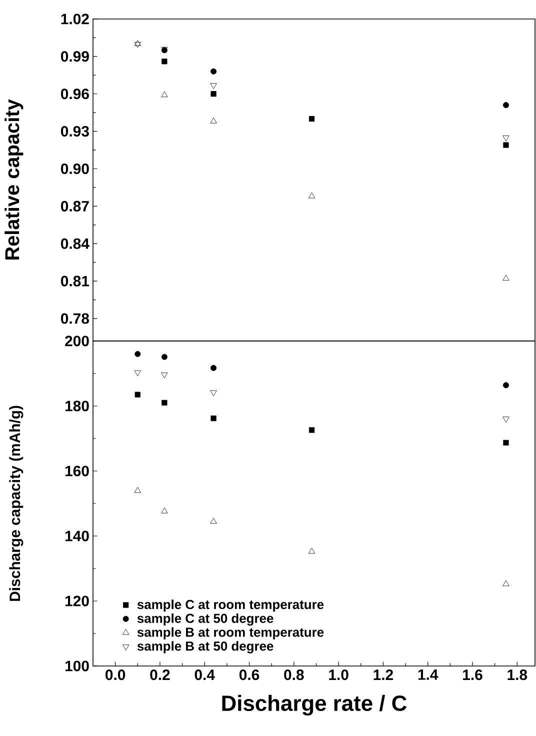  What do you see at coordinates (77, 601) in the screenshot?
I see `y-tick-label: 120` at bounding box center [77, 601].